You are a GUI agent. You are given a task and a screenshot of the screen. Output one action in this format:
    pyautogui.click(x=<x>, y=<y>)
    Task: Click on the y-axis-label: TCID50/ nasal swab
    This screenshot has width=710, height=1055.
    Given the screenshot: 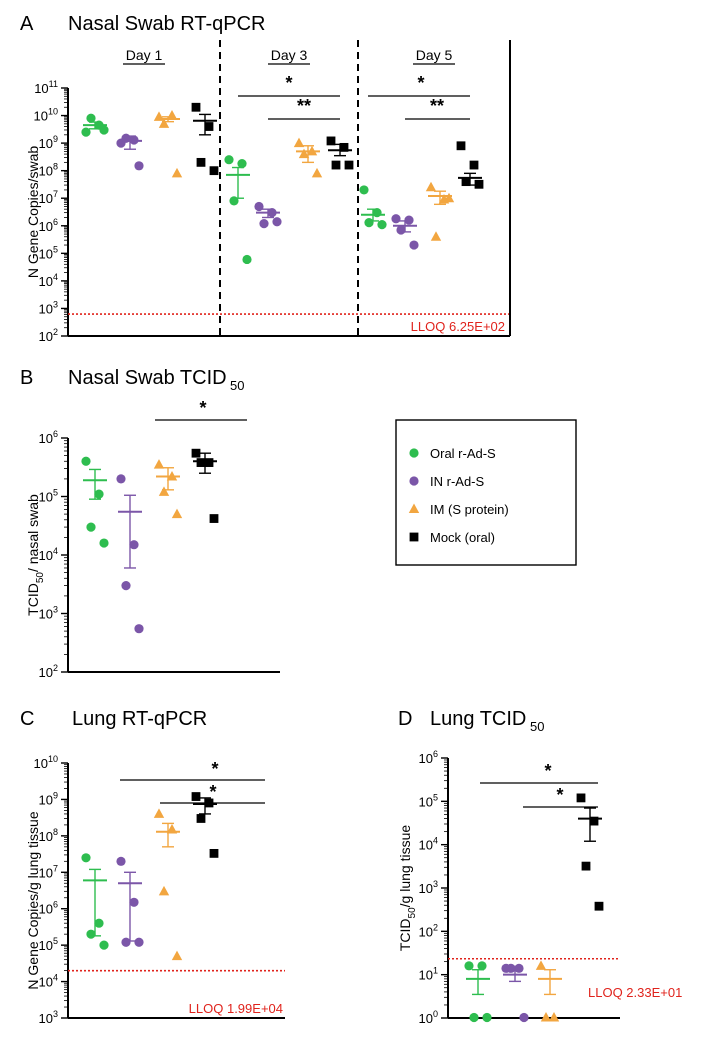 What is the action you would take?
    pyautogui.click(x=35, y=555)
    